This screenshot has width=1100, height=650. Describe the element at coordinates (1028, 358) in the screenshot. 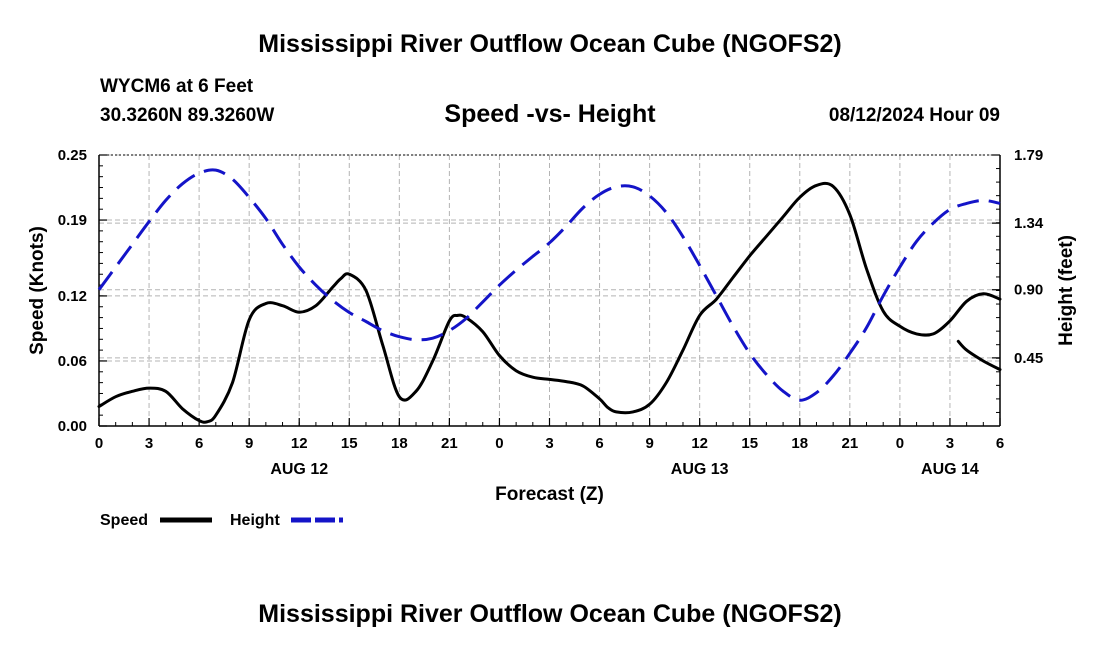

I see `y2-tick-label: 0.45` at that location.